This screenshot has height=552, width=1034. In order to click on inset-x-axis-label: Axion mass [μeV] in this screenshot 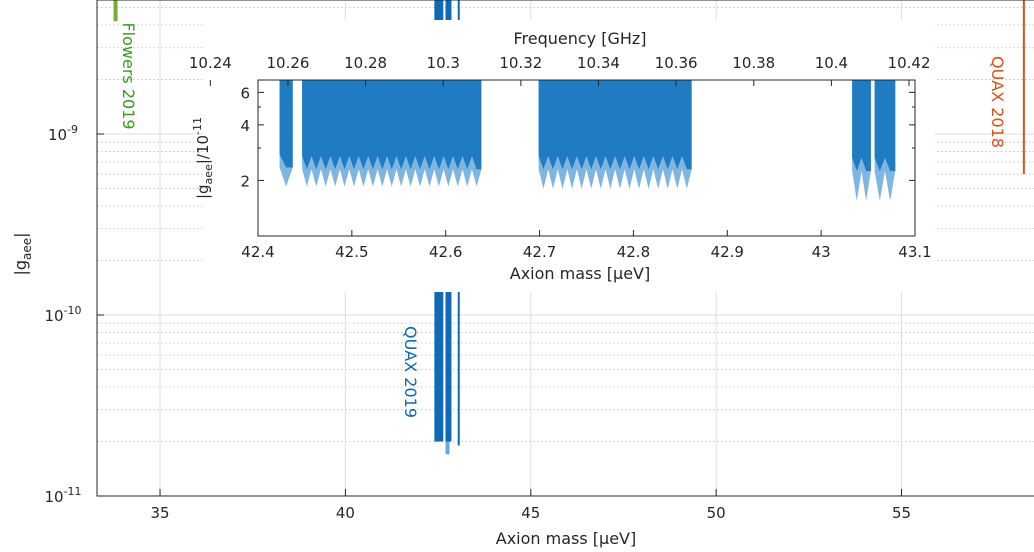, I will do `click(580, 273)`.